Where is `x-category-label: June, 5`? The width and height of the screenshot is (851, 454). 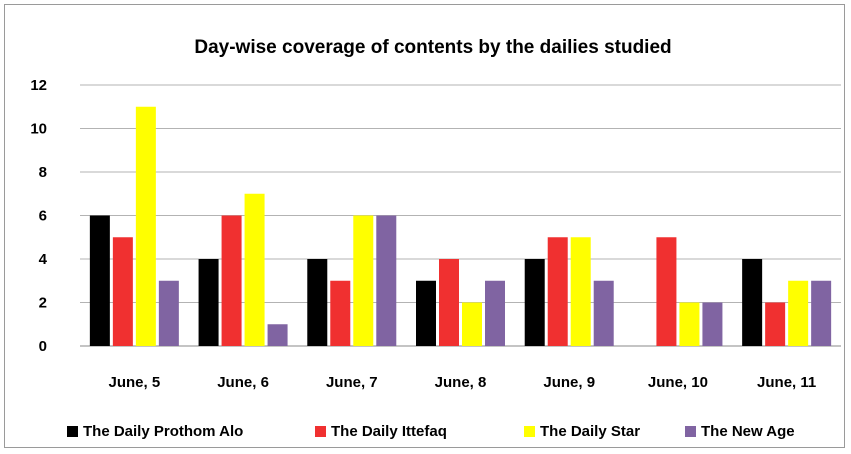
x-category-label: June, 5 is located at coordinates (135, 382).